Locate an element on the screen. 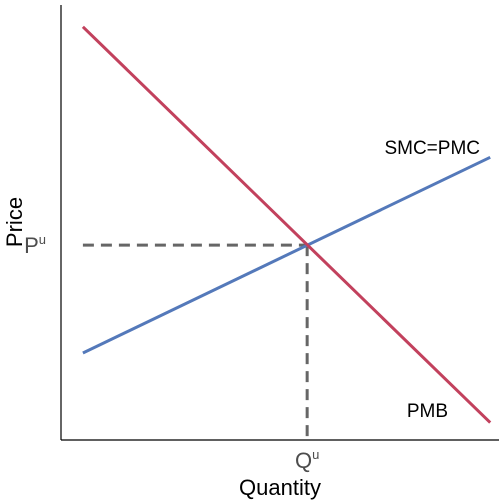  pmb-label: PMB is located at coordinates (427, 411).